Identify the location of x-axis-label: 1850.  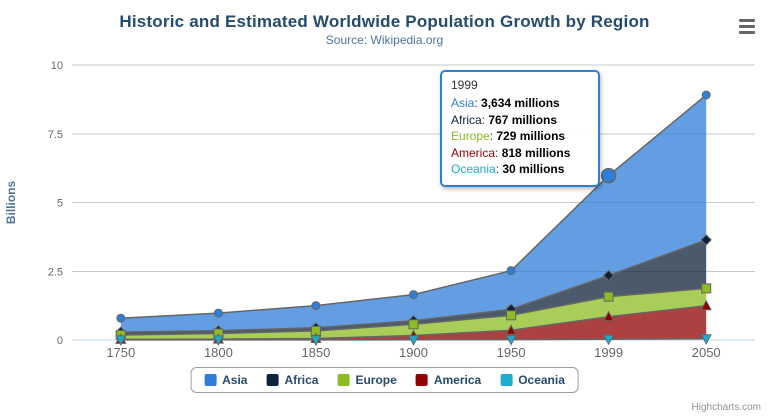
(315, 352).